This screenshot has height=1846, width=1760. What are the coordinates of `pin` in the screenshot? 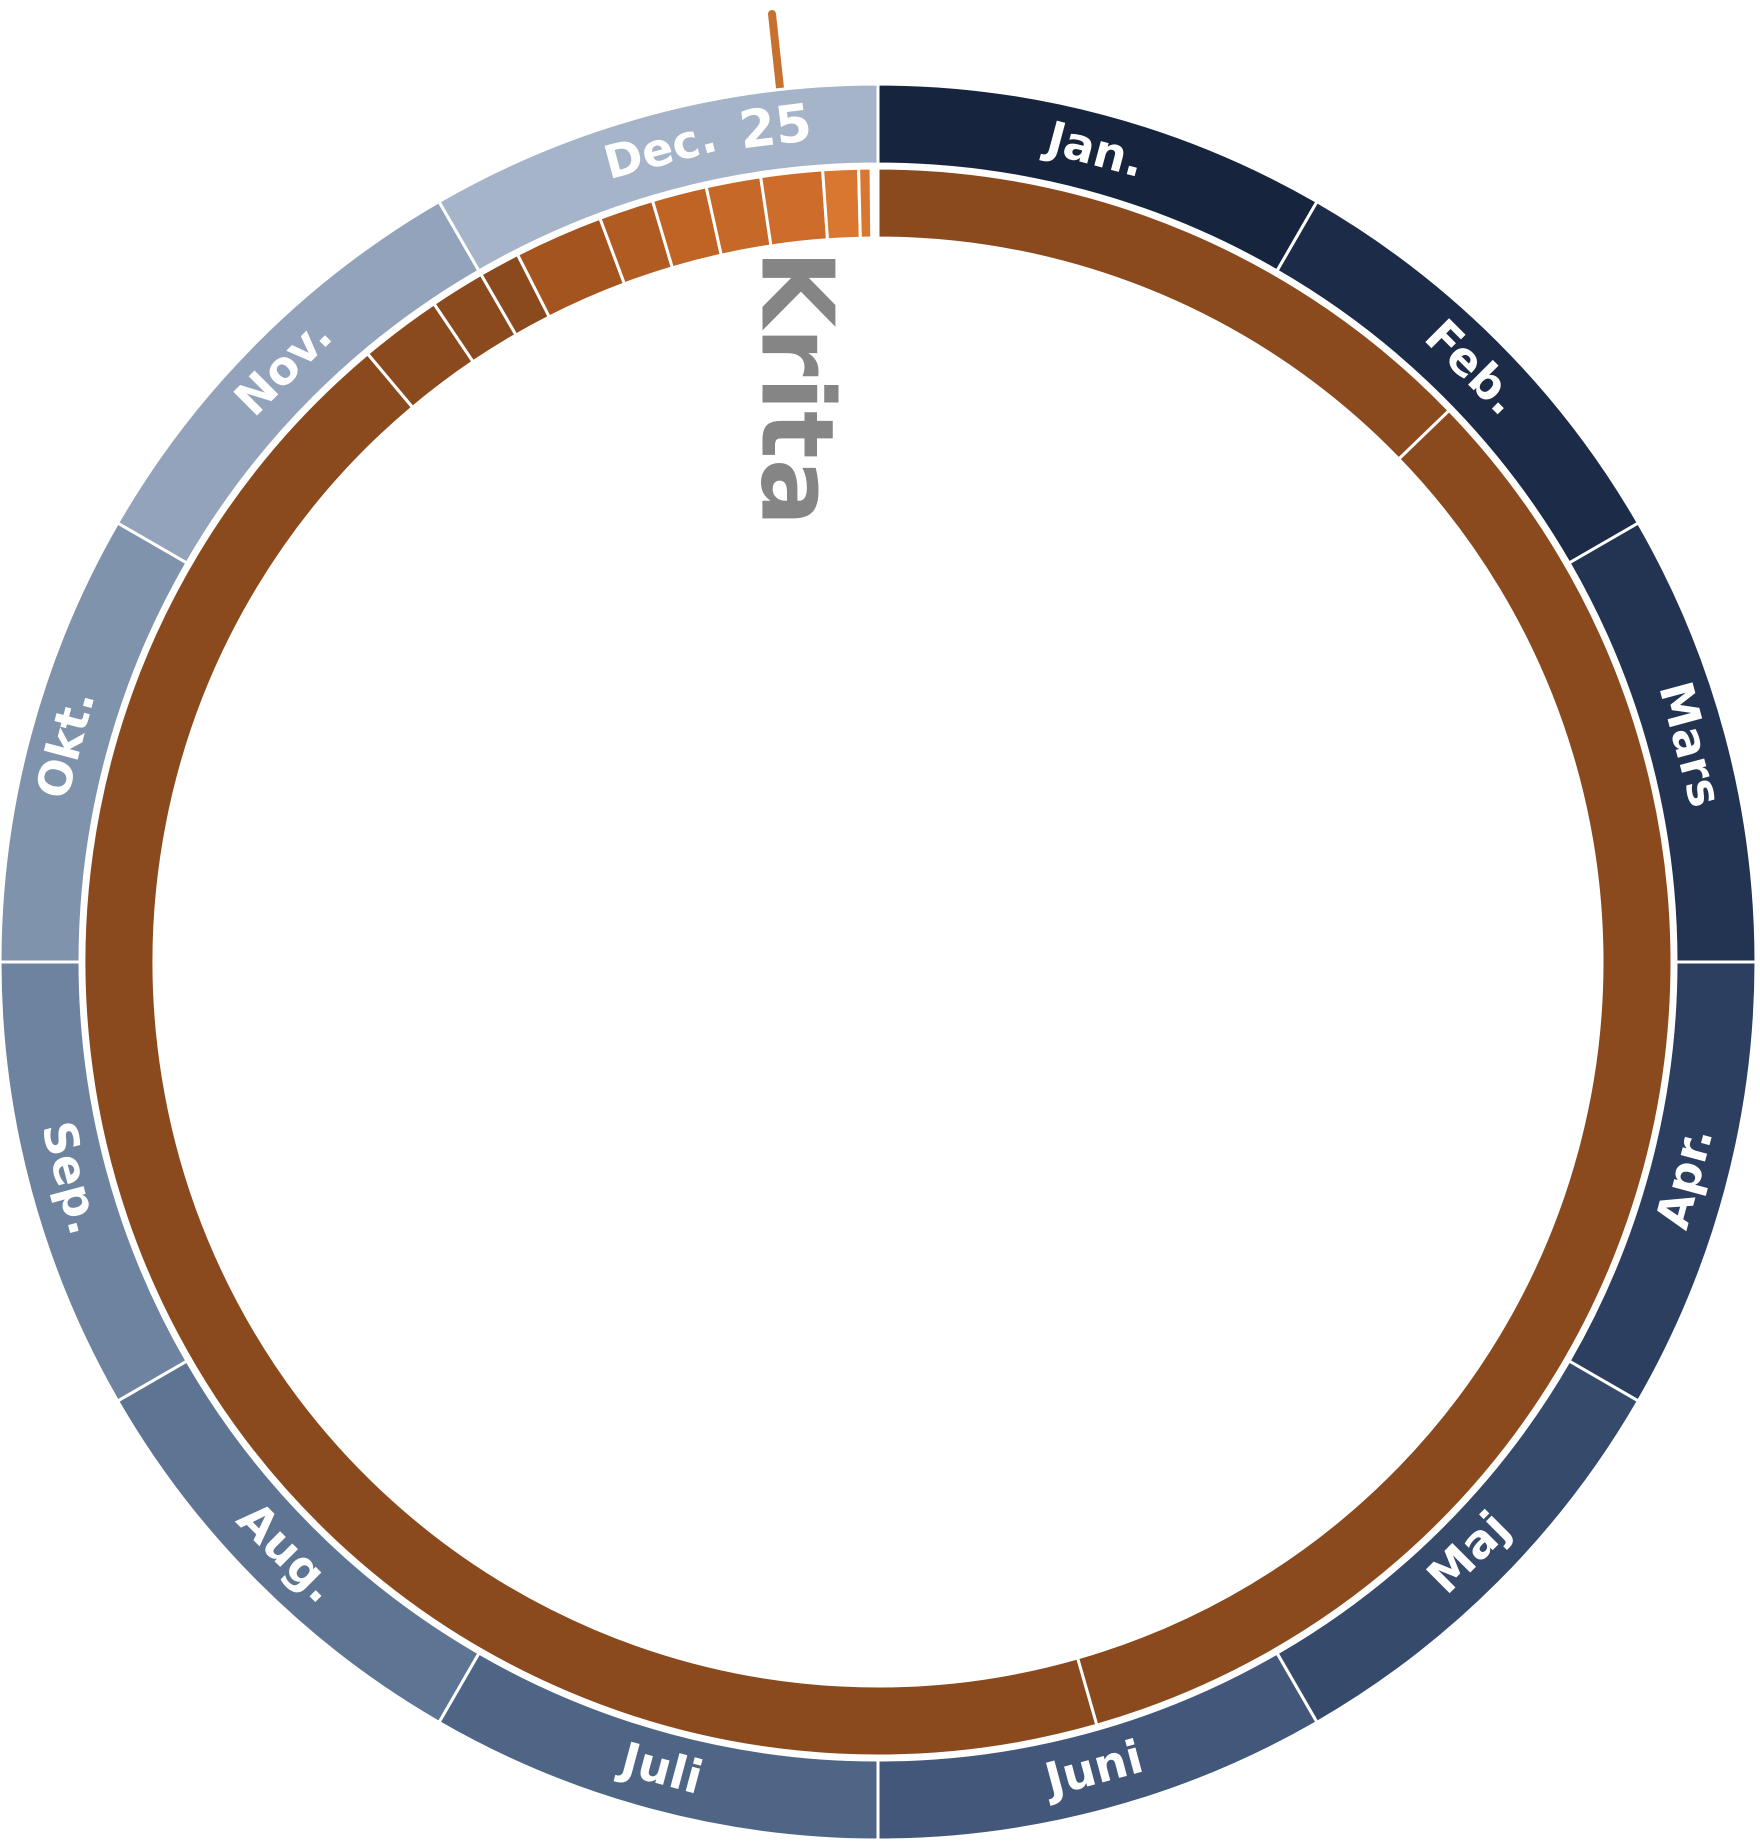 It's located at (776, 51).